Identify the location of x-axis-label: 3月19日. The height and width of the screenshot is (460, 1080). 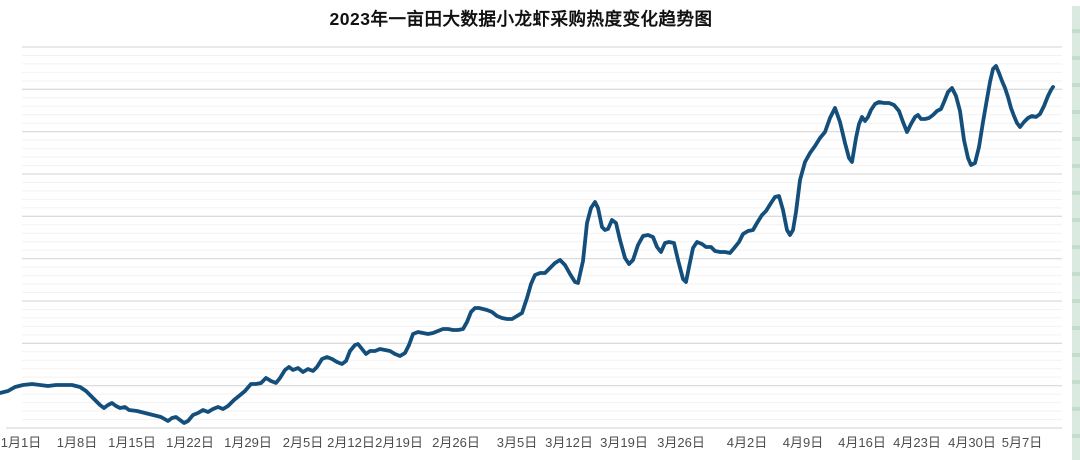
(624, 442).